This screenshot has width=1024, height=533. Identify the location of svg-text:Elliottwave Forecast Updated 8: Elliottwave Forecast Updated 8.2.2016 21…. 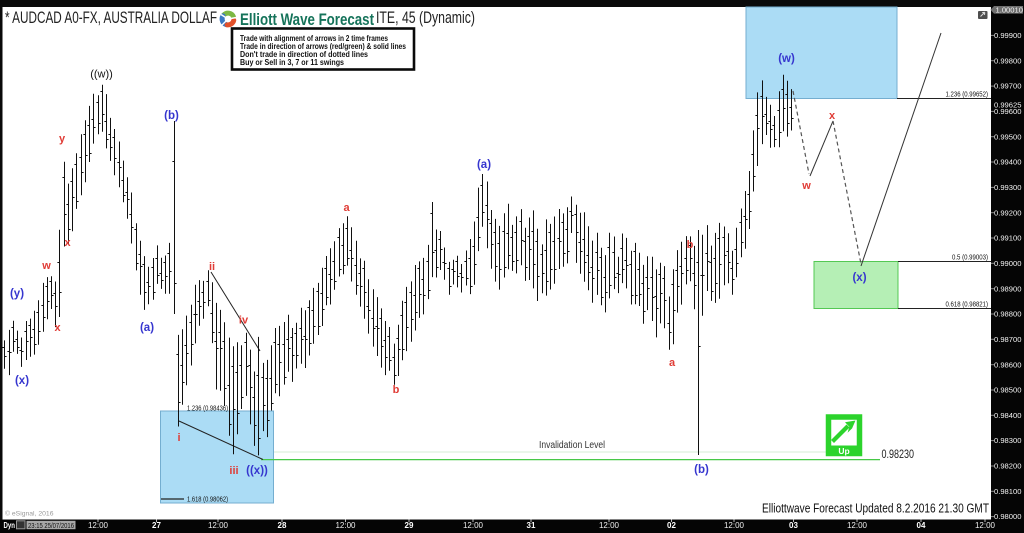
(875, 509).